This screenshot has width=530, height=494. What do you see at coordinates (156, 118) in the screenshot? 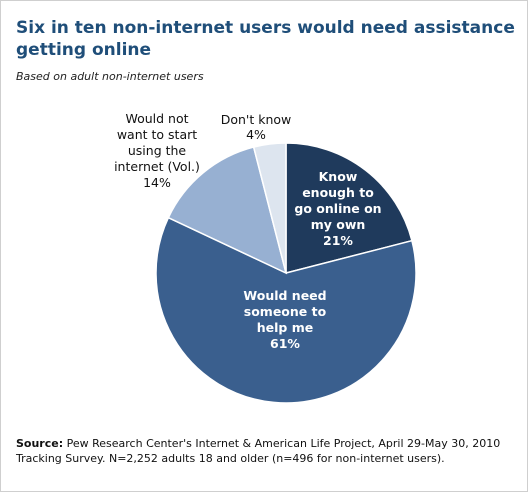
I see `slice-not-want-label-line: Would not` at bounding box center [156, 118].